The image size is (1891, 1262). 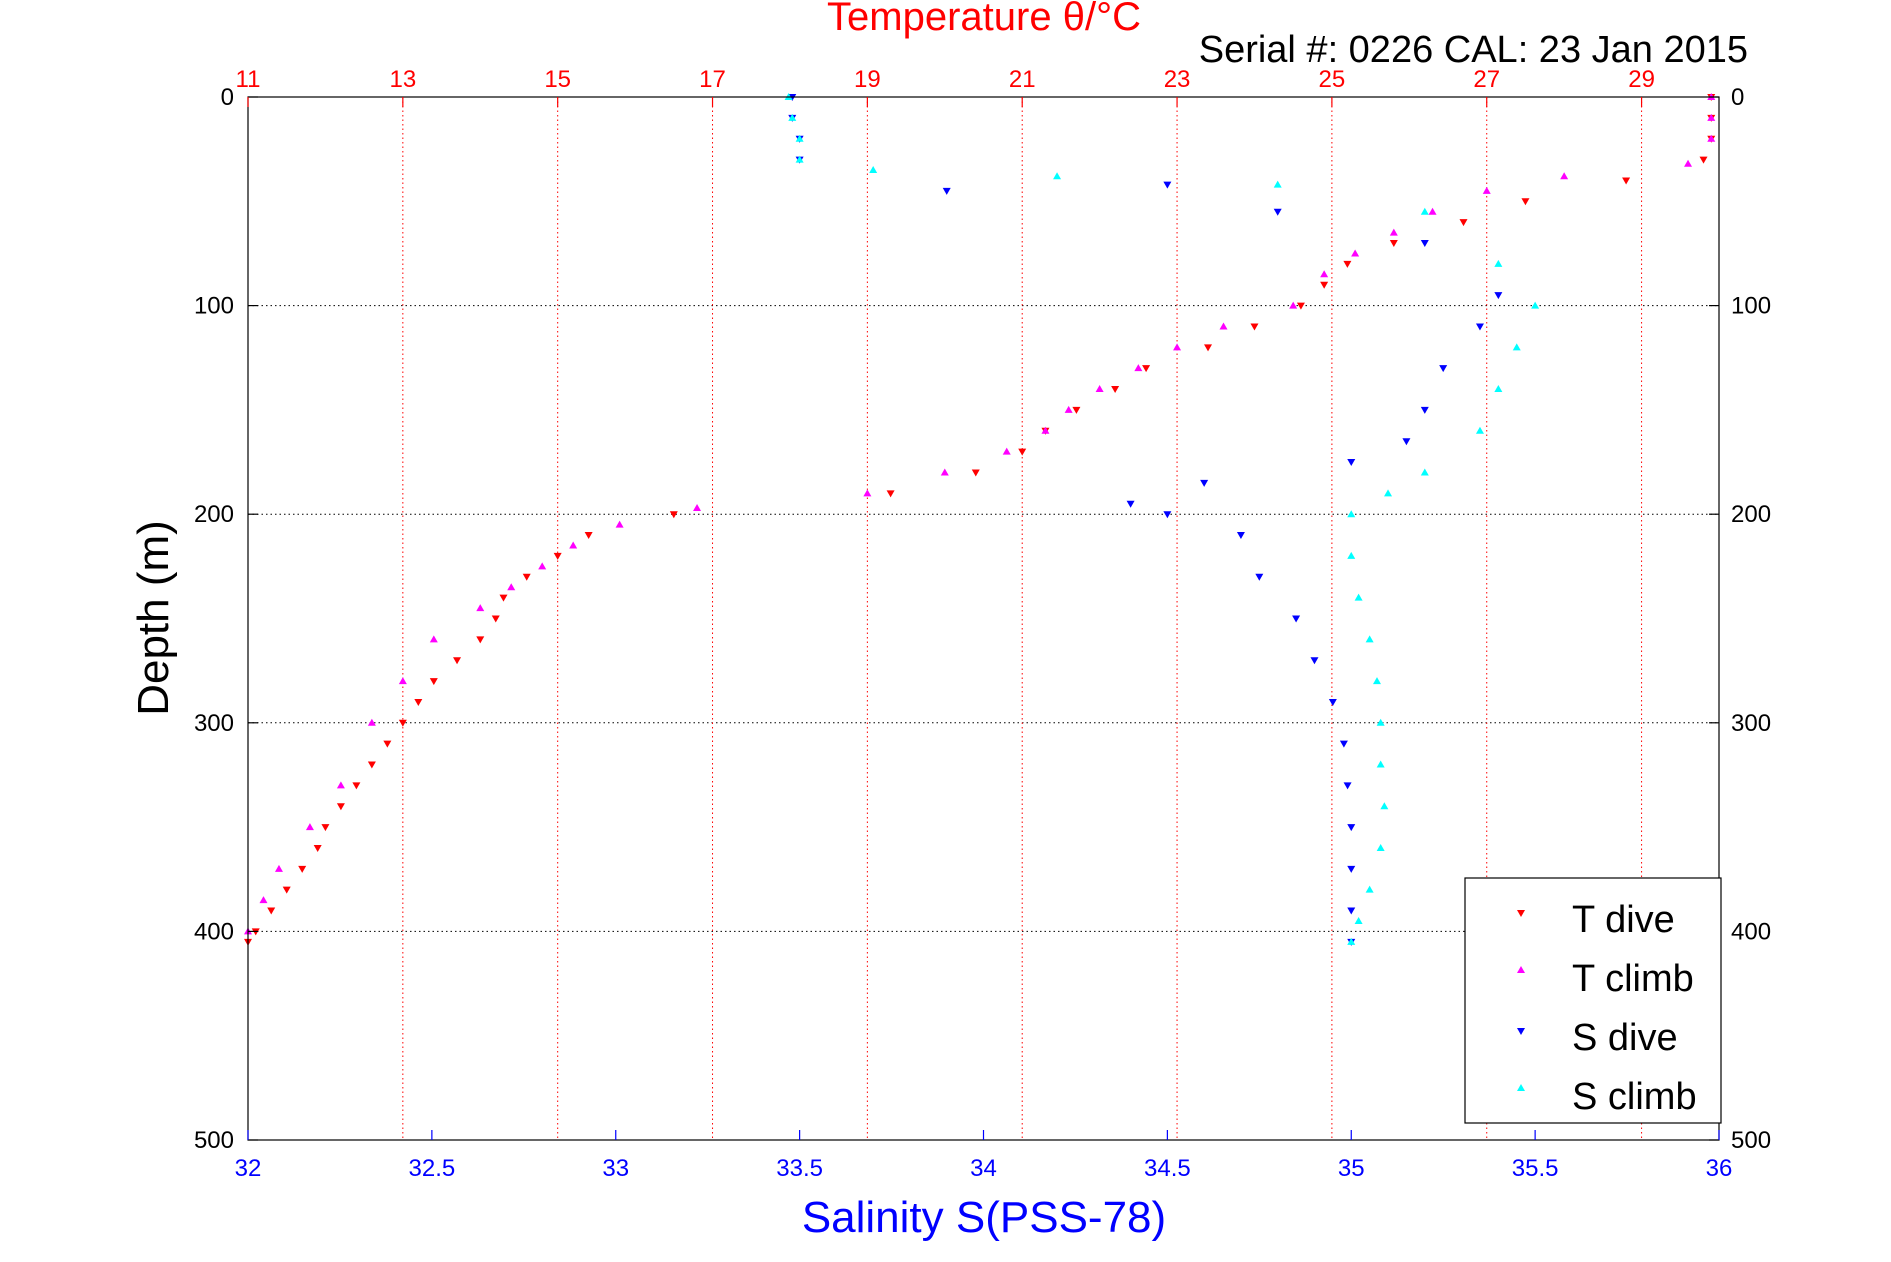 What do you see at coordinates (799, 1168) in the screenshot?
I see `salinity-tick-label: 33.5` at bounding box center [799, 1168].